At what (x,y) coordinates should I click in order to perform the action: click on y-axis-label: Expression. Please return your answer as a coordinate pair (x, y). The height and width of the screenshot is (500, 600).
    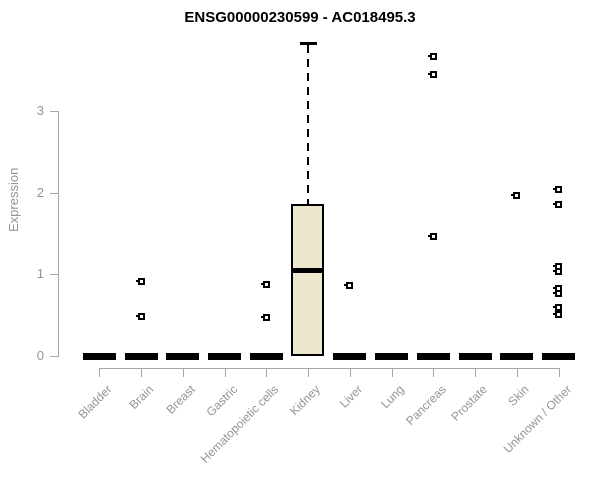
    Looking at the image, I should click on (13, 199).